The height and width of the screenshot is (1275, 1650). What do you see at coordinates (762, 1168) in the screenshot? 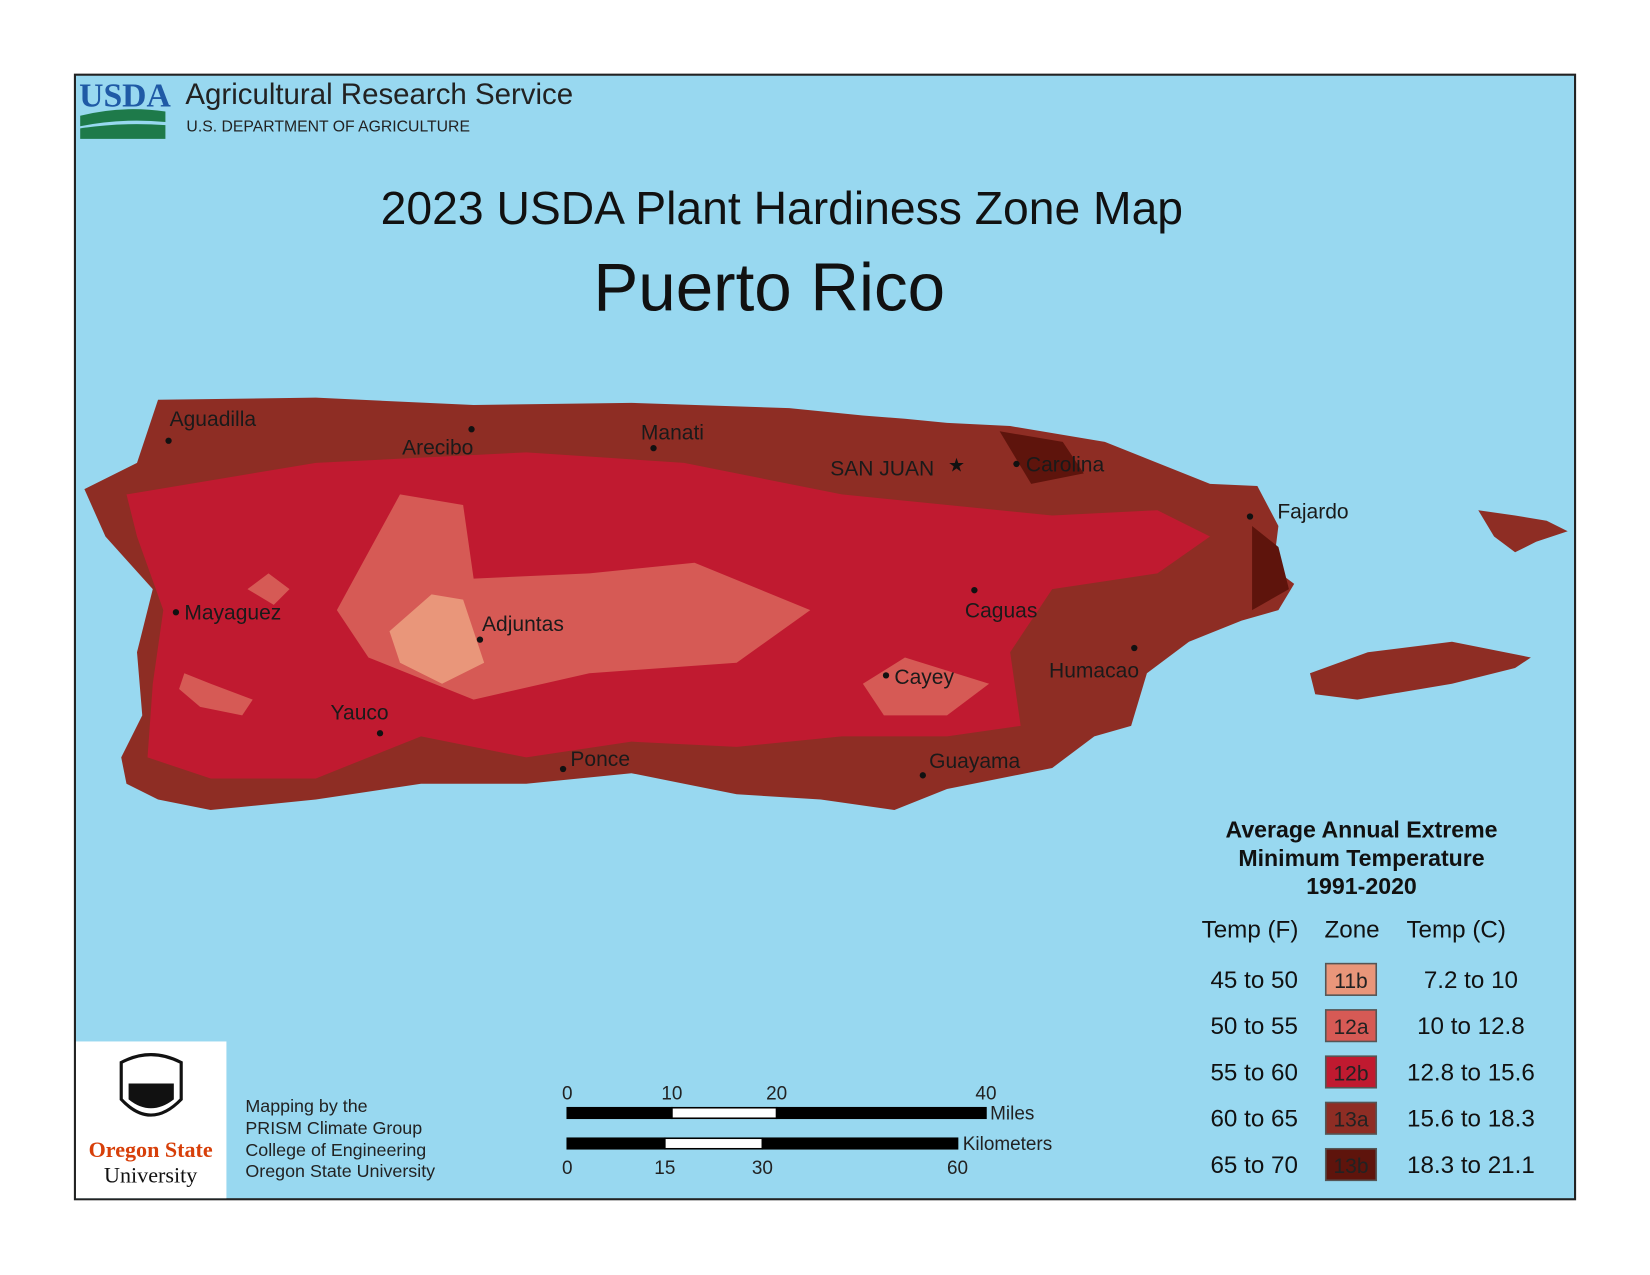
I see `scale-tick-label: 30` at bounding box center [762, 1168].